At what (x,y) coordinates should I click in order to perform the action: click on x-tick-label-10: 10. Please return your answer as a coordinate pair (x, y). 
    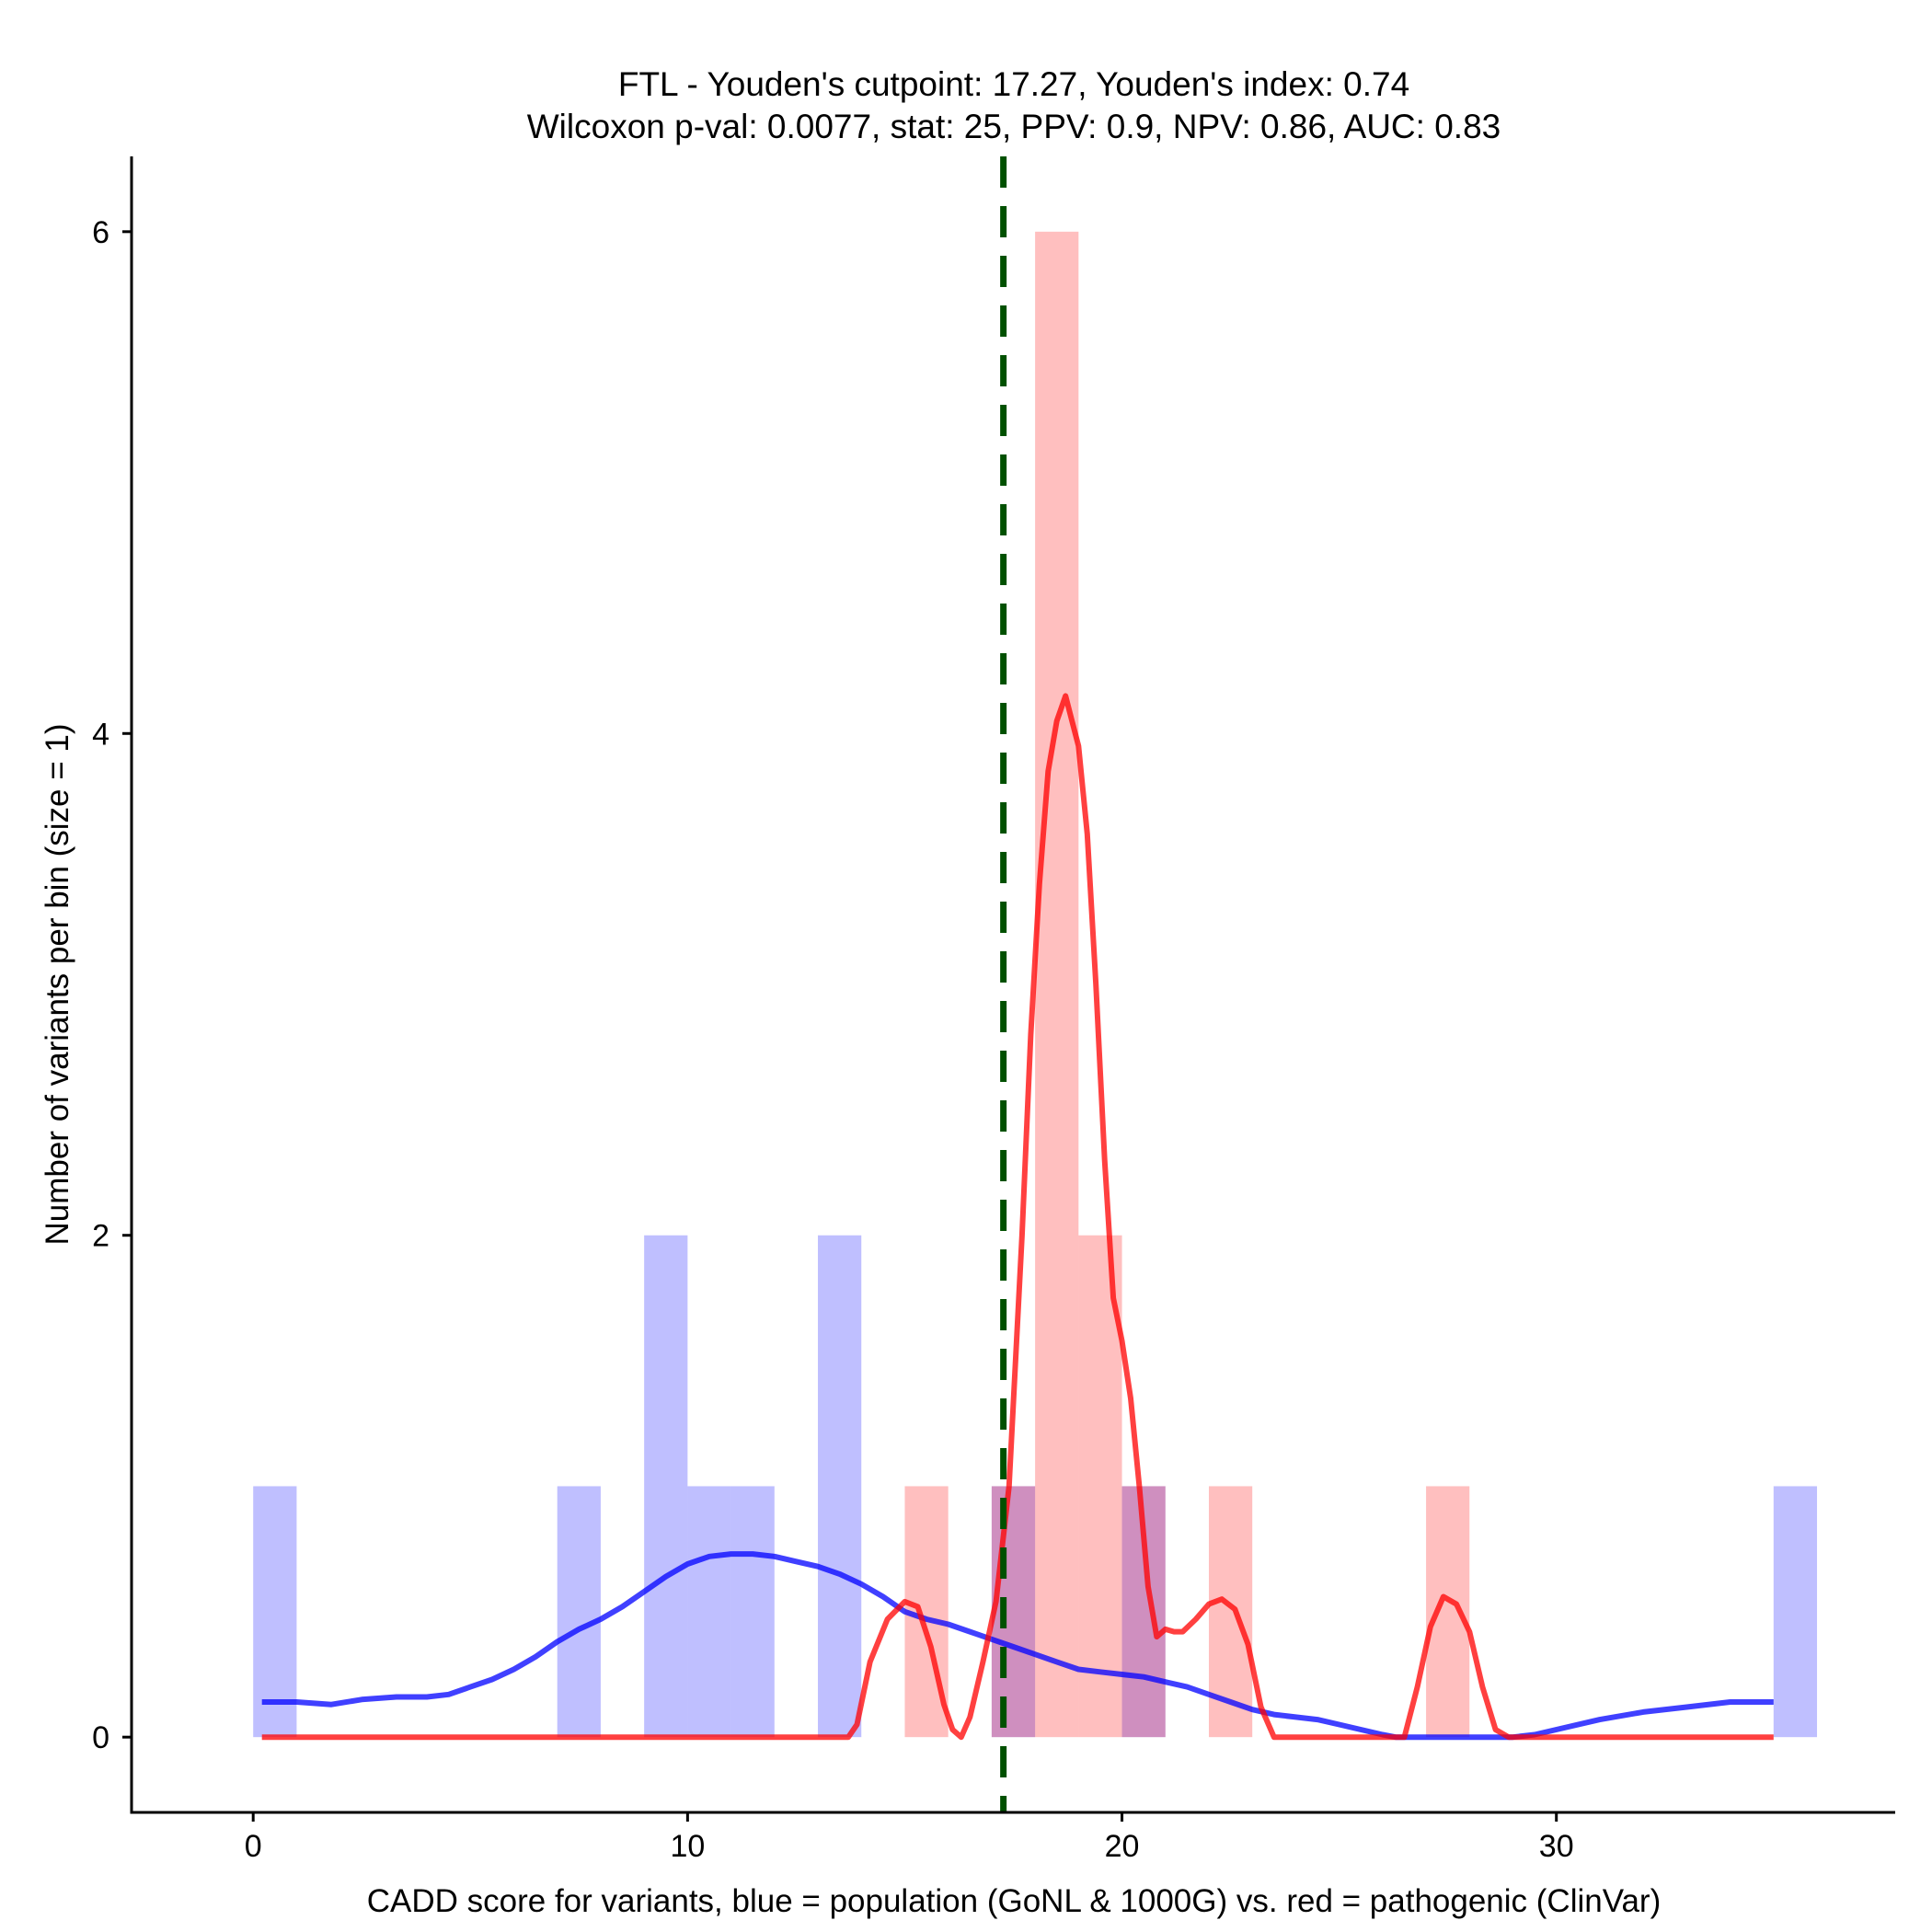
    Looking at the image, I should click on (687, 1846).